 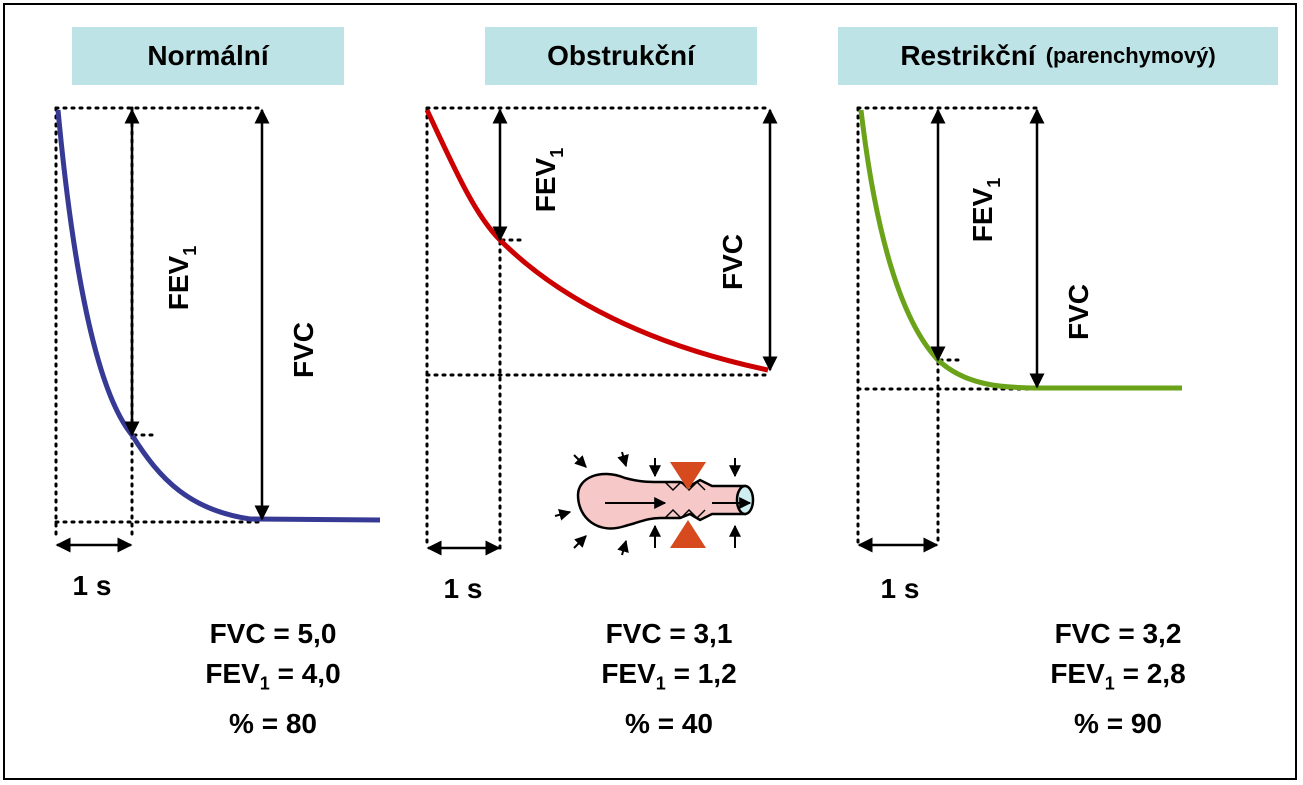 I want to click on fev1-value: FEV1 = 2,8, so click(x=1118, y=676).